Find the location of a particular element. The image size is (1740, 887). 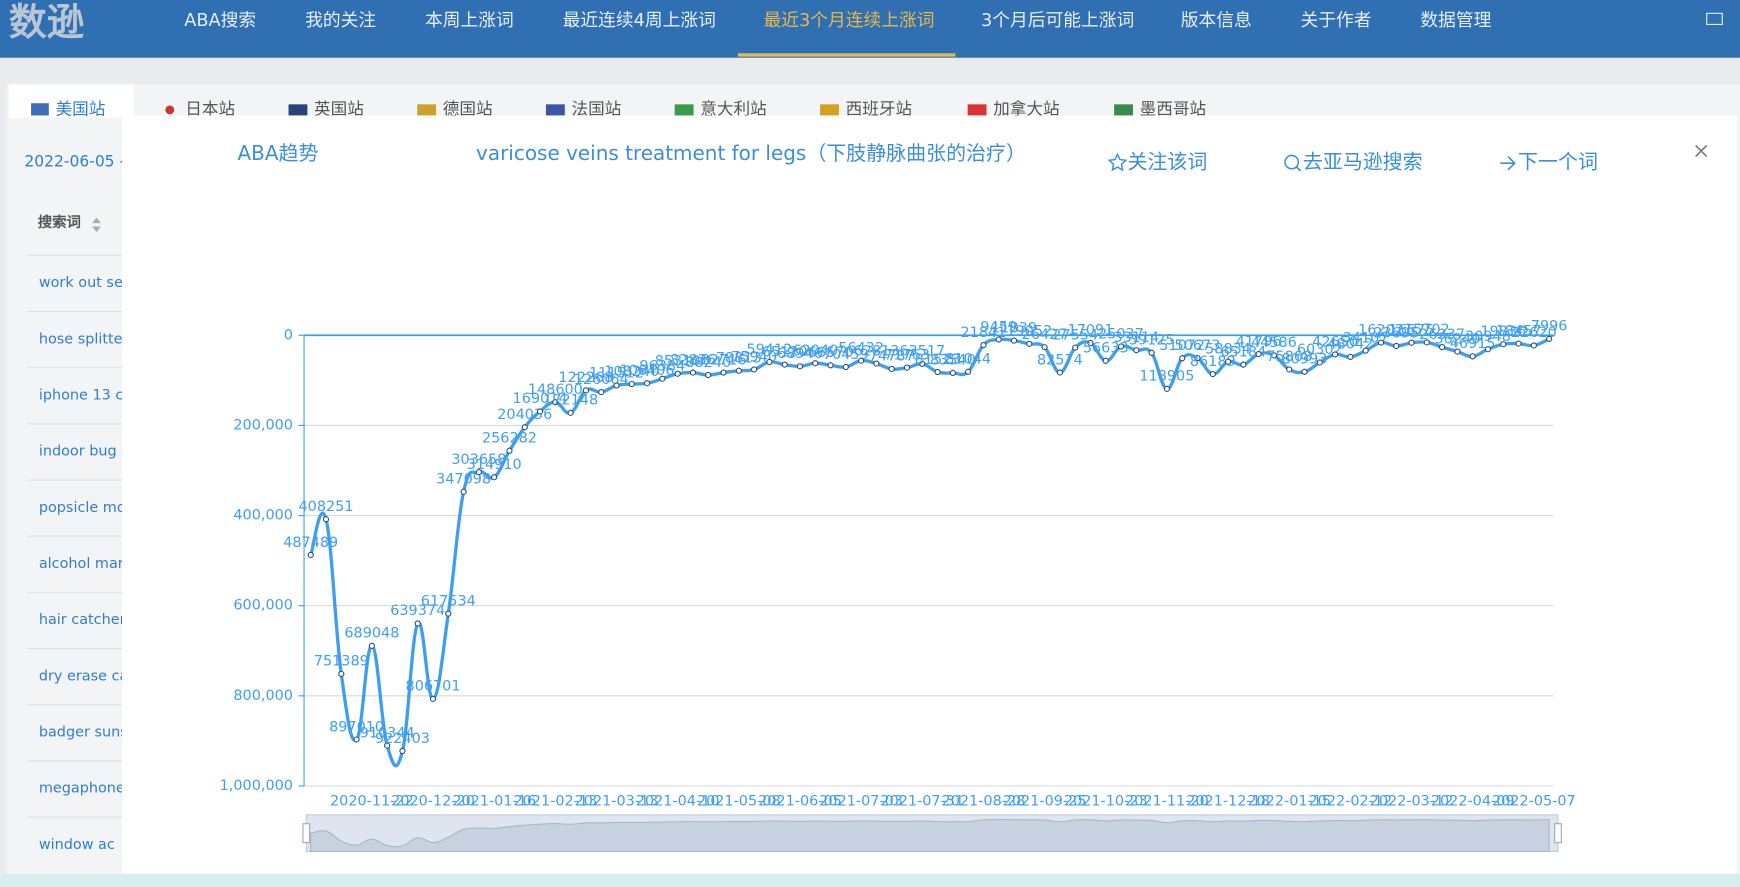

search-term: iphone 13 ca is located at coordinates (85, 395).